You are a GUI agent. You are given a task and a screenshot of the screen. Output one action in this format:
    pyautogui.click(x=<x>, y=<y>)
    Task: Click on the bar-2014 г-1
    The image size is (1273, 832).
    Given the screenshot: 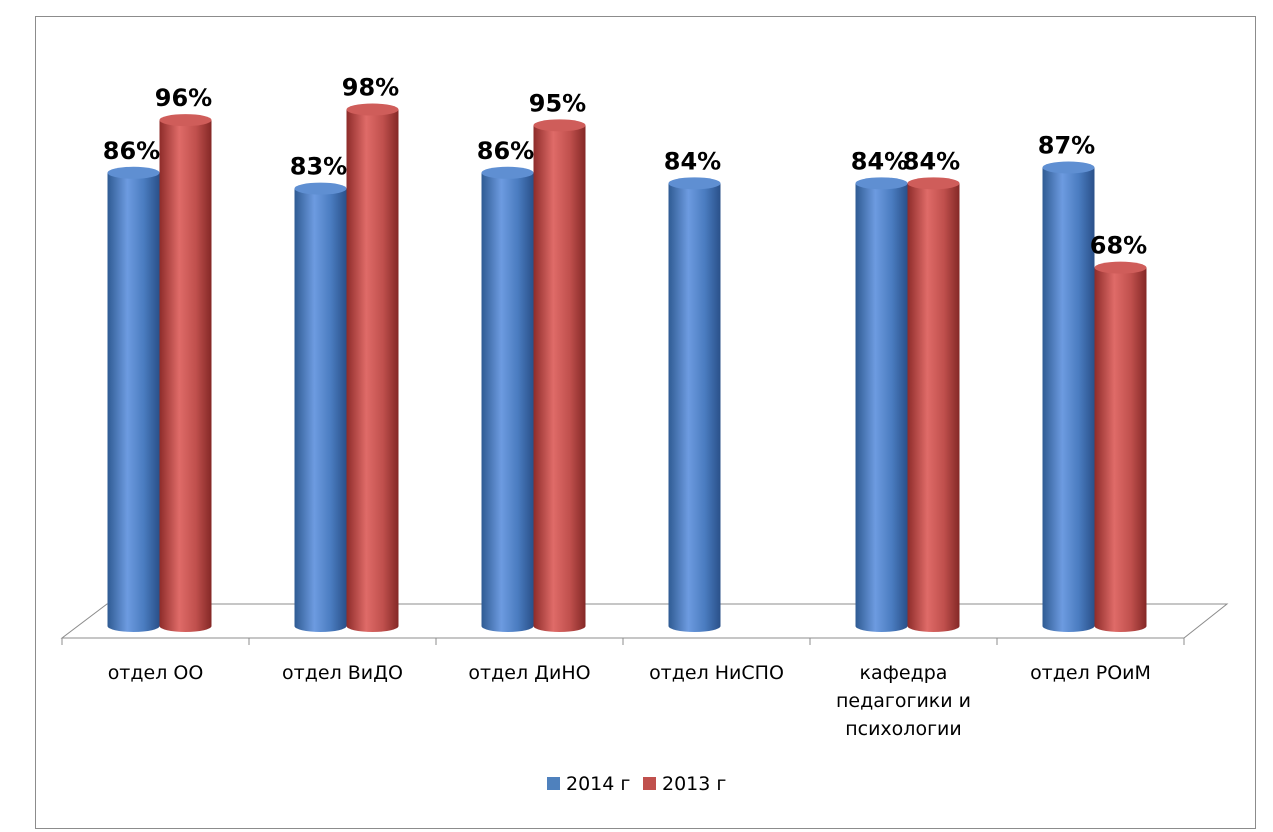 What is the action you would take?
    pyautogui.click(x=320, y=410)
    